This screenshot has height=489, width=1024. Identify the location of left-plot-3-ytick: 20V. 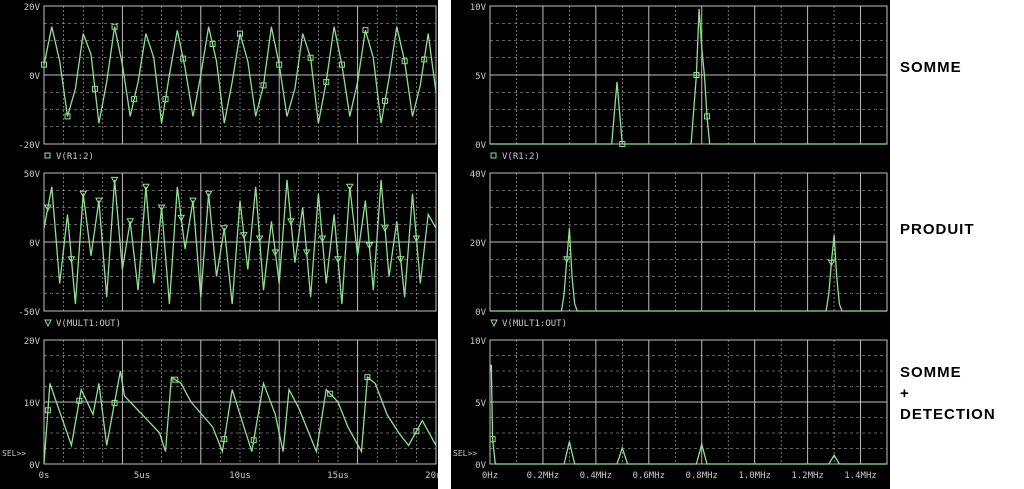
(32, 342).